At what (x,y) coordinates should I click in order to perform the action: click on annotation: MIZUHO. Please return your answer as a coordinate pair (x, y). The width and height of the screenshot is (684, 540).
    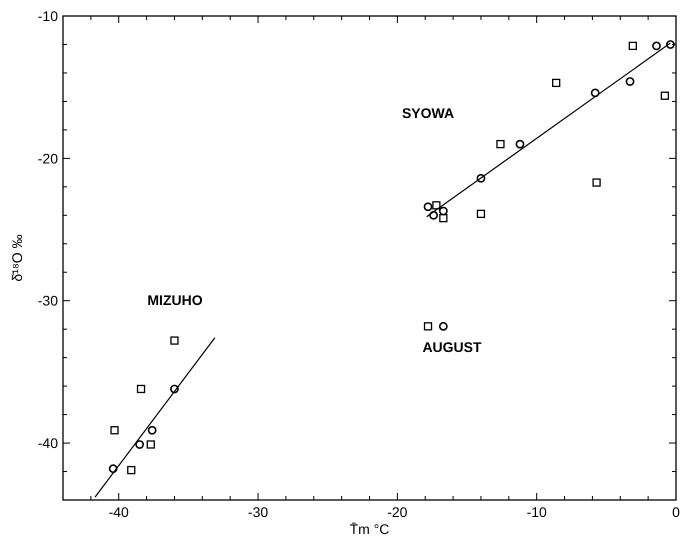
    Looking at the image, I should click on (175, 300).